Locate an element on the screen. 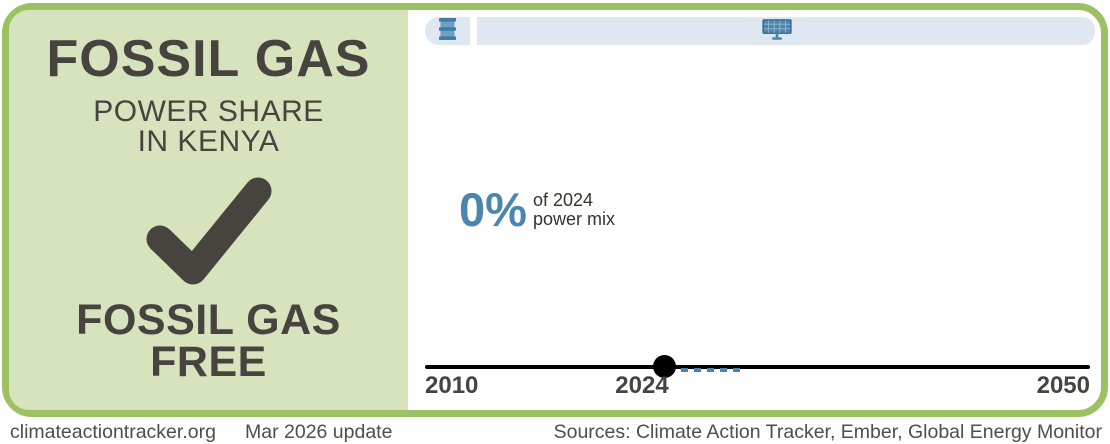  update-date: Mar 2026 update is located at coordinates (319, 432).